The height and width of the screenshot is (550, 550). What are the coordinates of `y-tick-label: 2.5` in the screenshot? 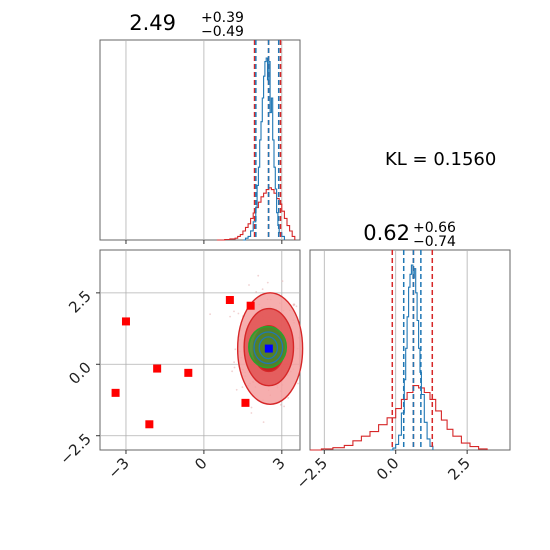 It's located at (80, 302).